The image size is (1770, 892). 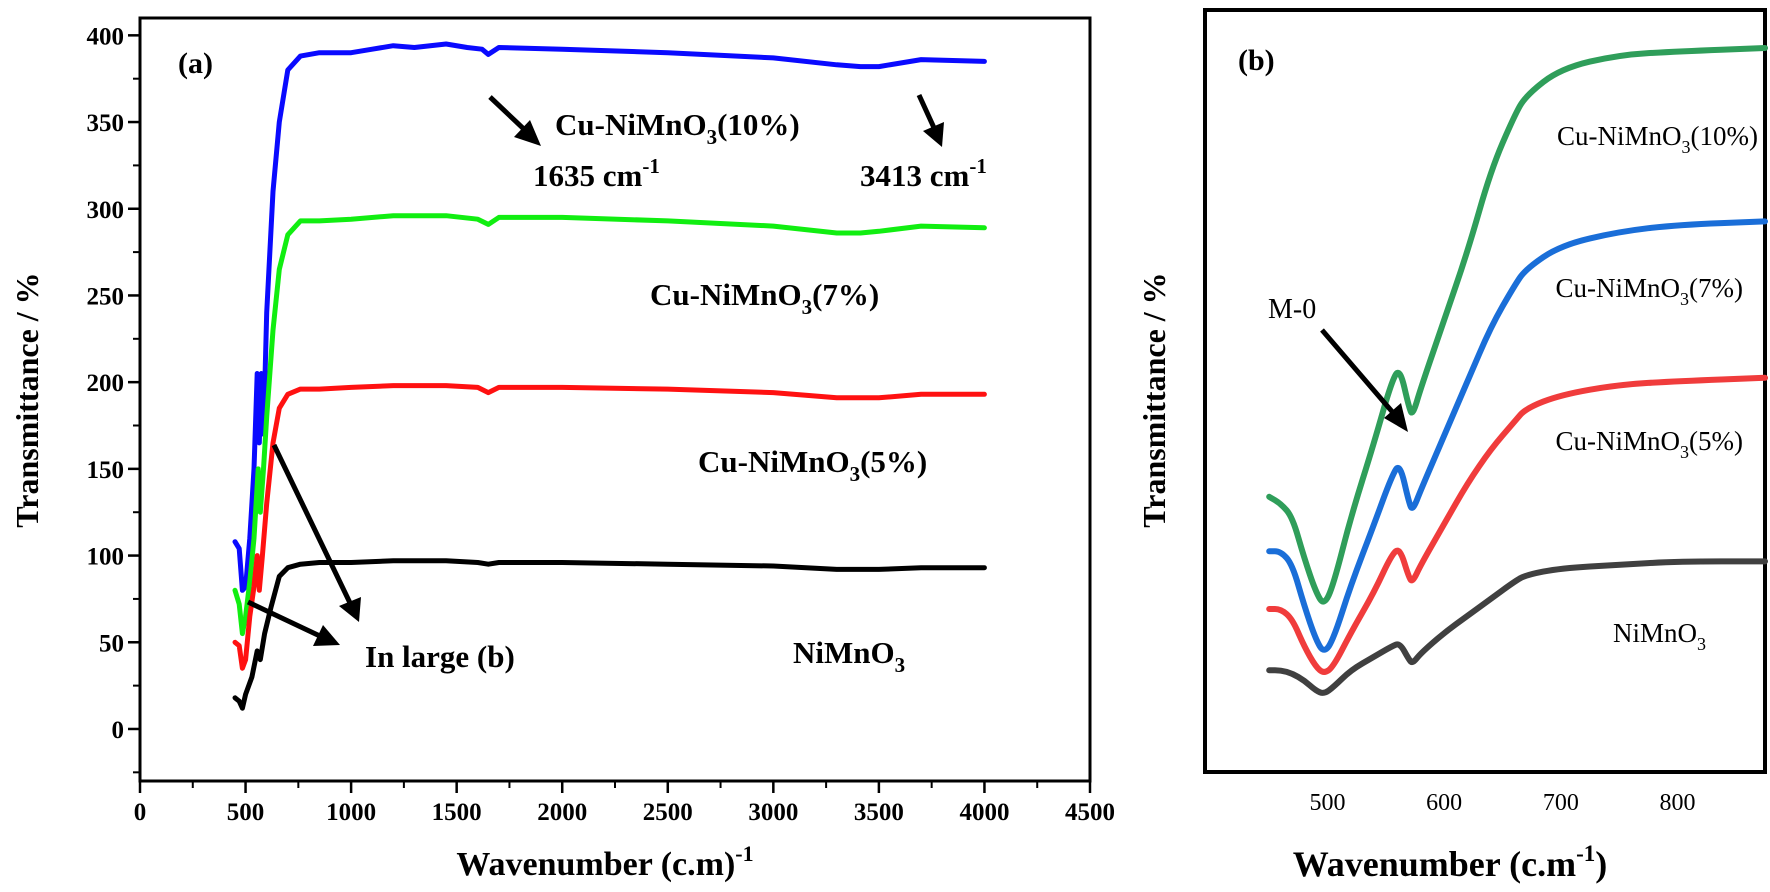 What do you see at coordinates (106, 296) in the screenshot?
I see `y-tick-label: 250` at bounding box center [106, 296].